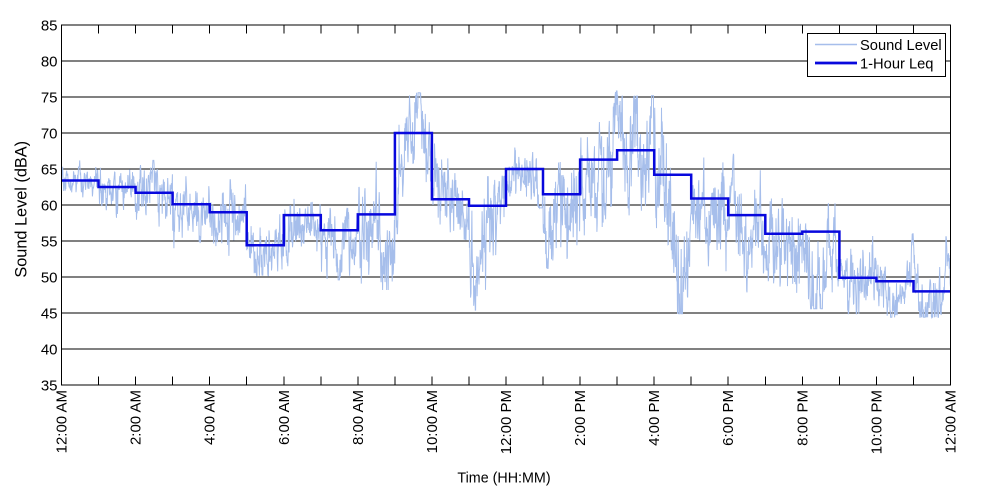  What do you see at coordinates (49, 98) in the screenshot?
I see `svg-text: 75` at bounding box center [49, 98].